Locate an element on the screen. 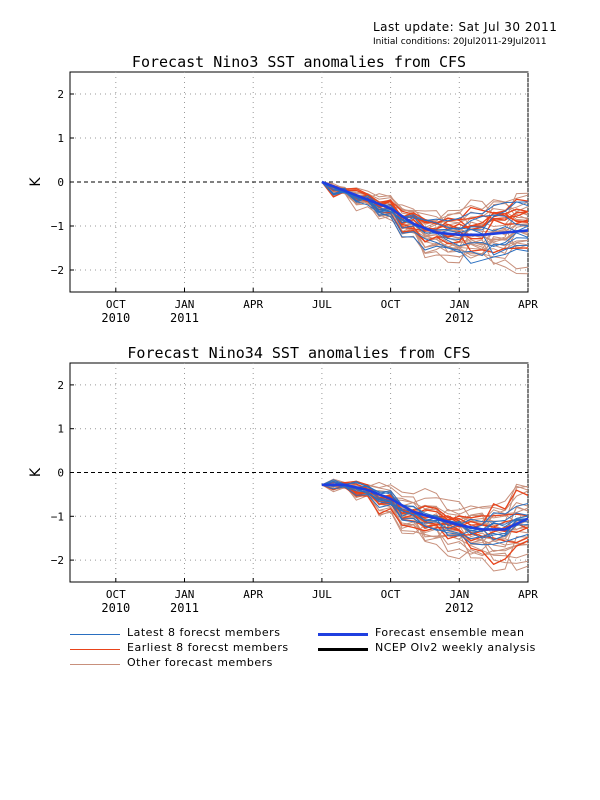 The image size is (600, 800). legend-label-latest: Latest 8 forecst members is located at coordinates (204, 632).